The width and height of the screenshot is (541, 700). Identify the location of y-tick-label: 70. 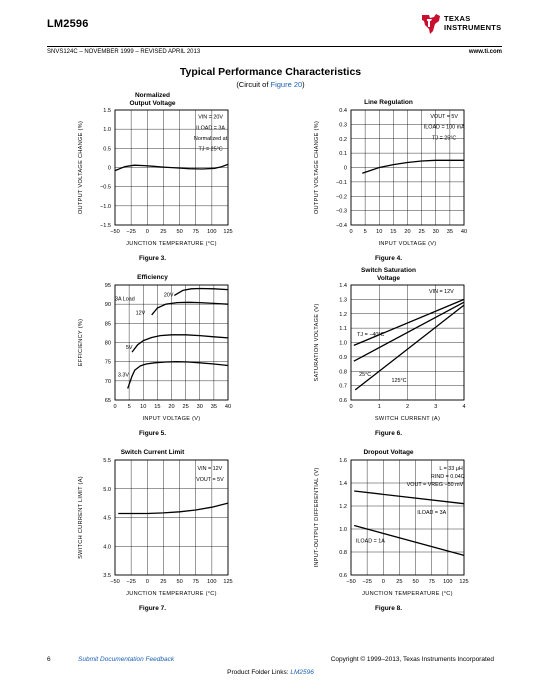
(108, 382).